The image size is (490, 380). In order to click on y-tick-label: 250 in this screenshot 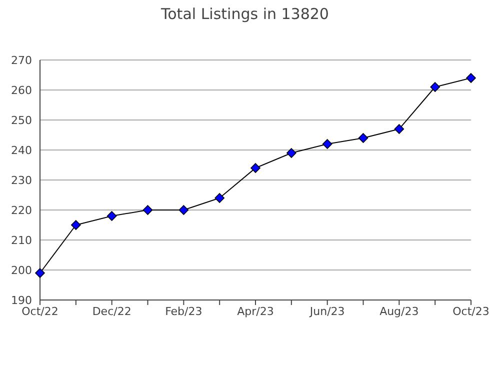, I will do `click(21, 120)`.